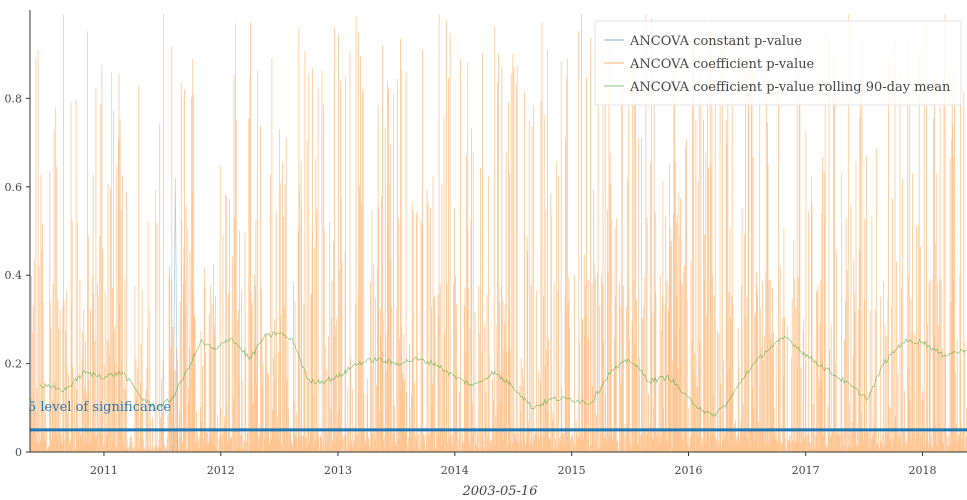 The width and height of the screenshot is (967, 500). I want to click on significance-annotation: 5 level of significance, so click(99, 407).